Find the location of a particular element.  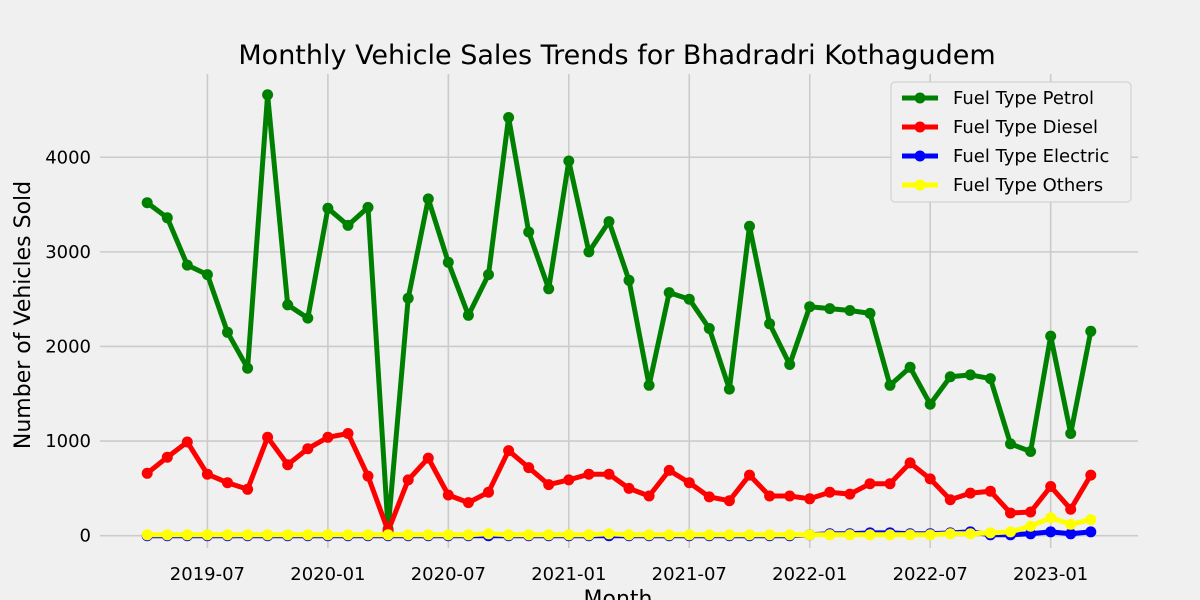

legend-label: Fuel Type Electric is located at coordinates (1031, 156).